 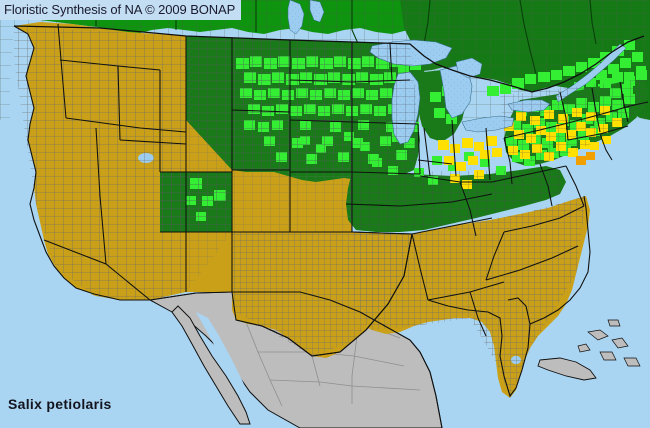 What do you see at coordinates (296, 17) in the screenshot?
I see `lake-winnipeg` at bounding box center [296, 17].